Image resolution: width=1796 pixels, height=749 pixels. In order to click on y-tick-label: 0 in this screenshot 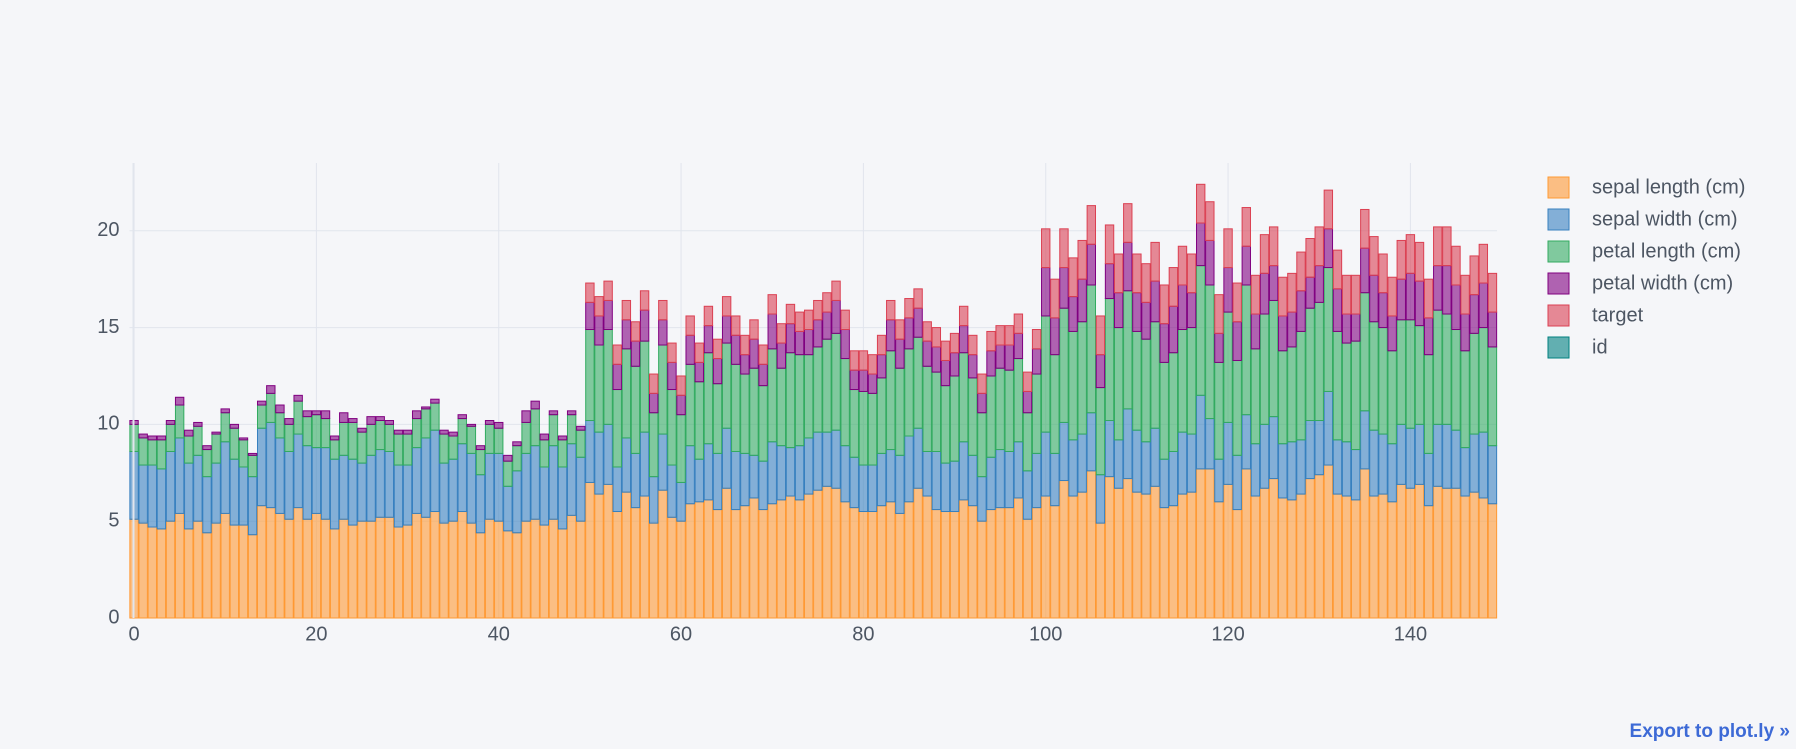, I will do `click(113, 617)`.